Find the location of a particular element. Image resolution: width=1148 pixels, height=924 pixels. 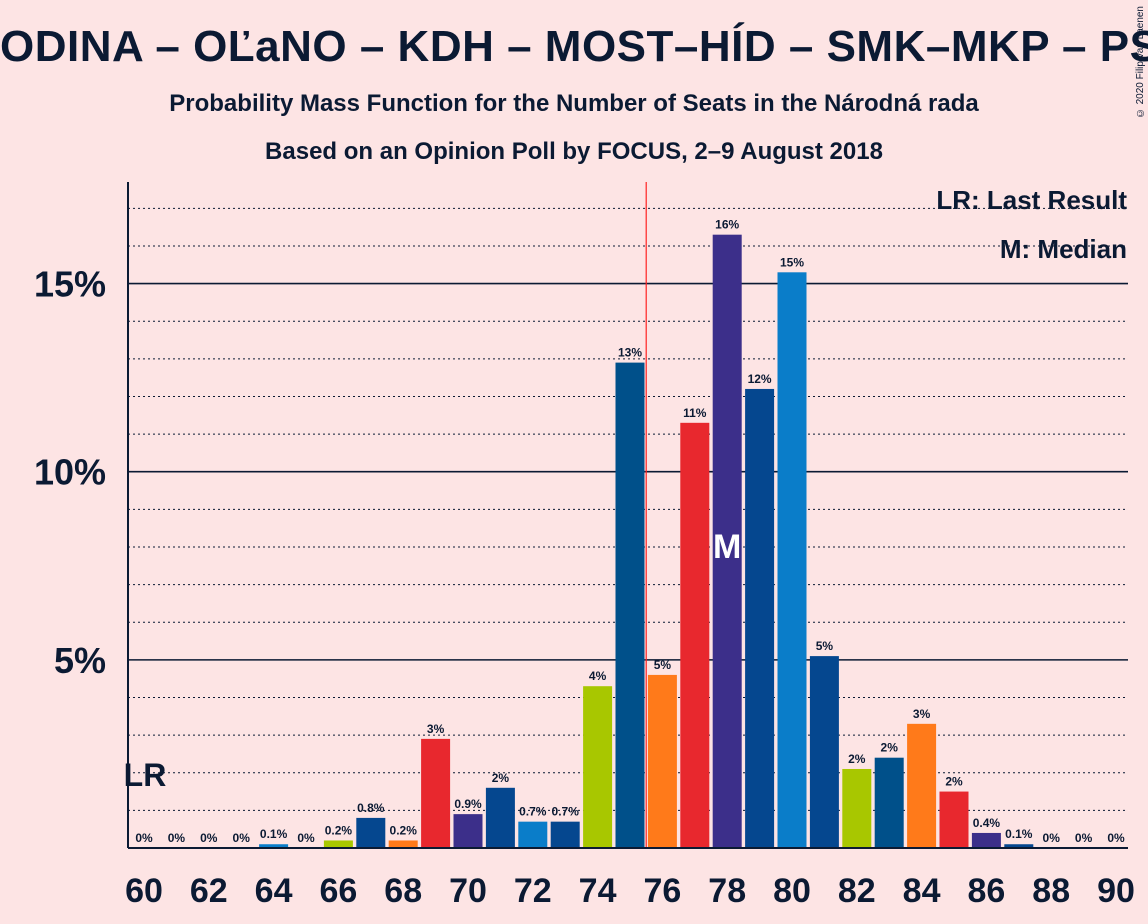

x-tick-label: 64 is located at coordinates (274, 891).